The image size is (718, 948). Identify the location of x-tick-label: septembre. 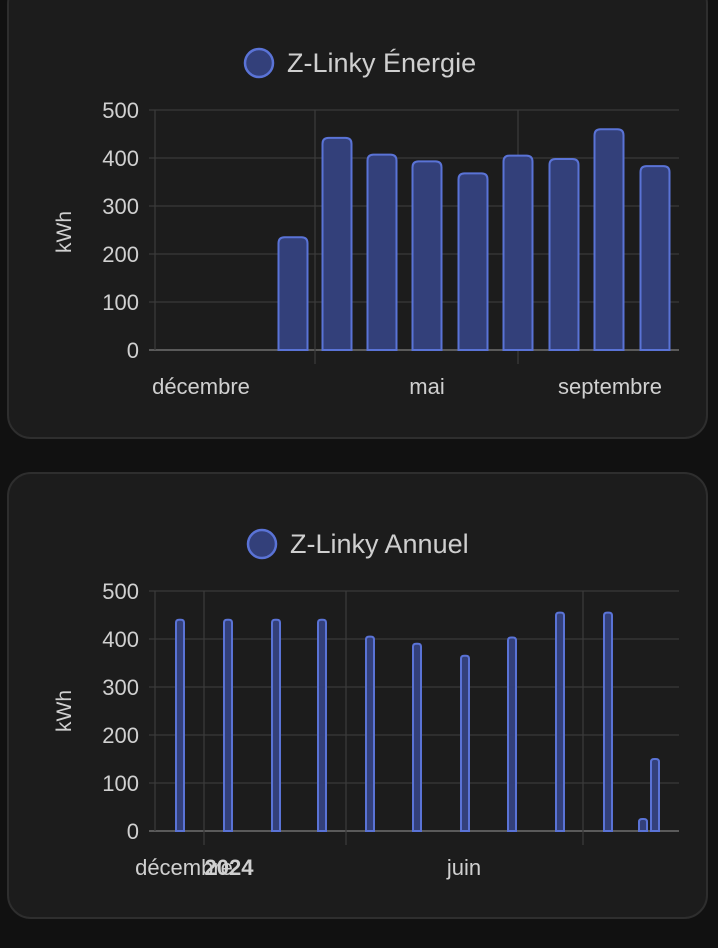
(610, 386).